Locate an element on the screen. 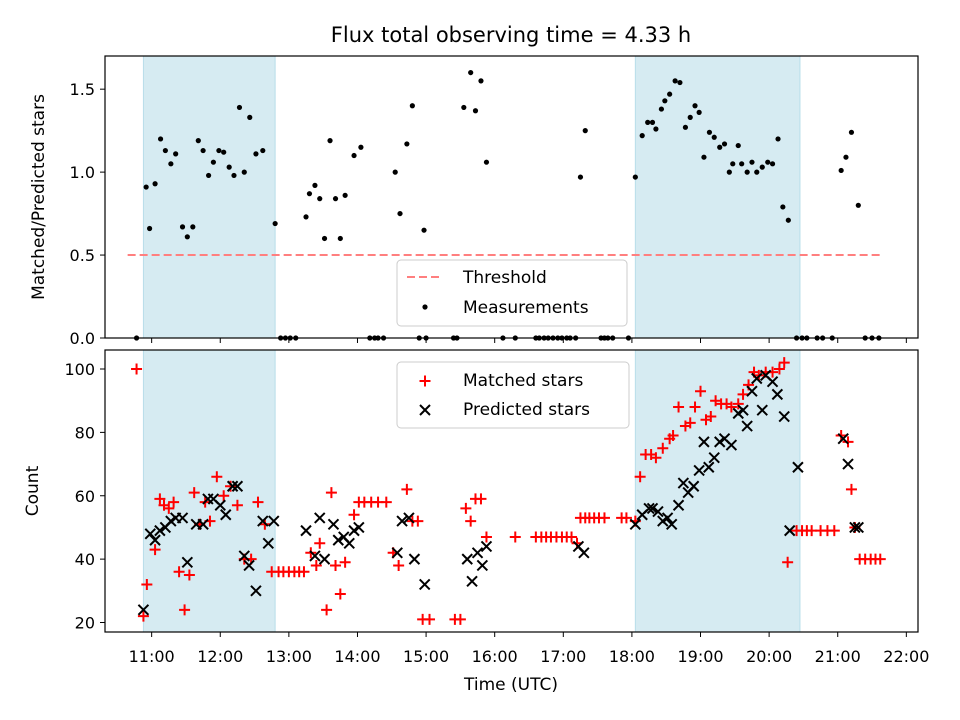 This screenshot has height=720, width=960. legend-matched-label: Matched stars is located at coordinates (523, 381).